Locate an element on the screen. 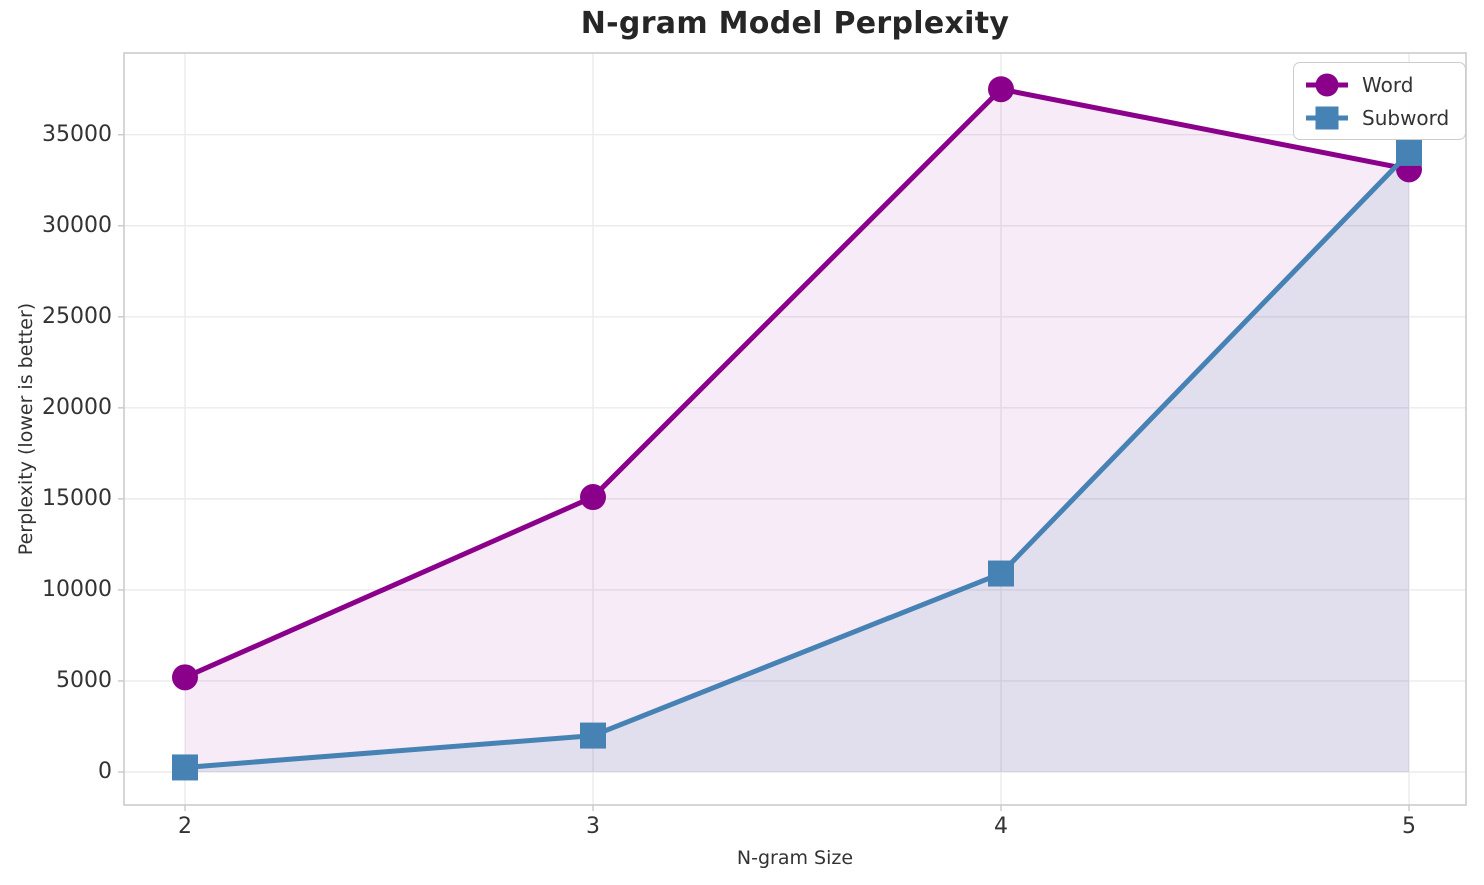 The image size is (1484, 885). legend-item-word: Word is located at coordinates (1376, 84).